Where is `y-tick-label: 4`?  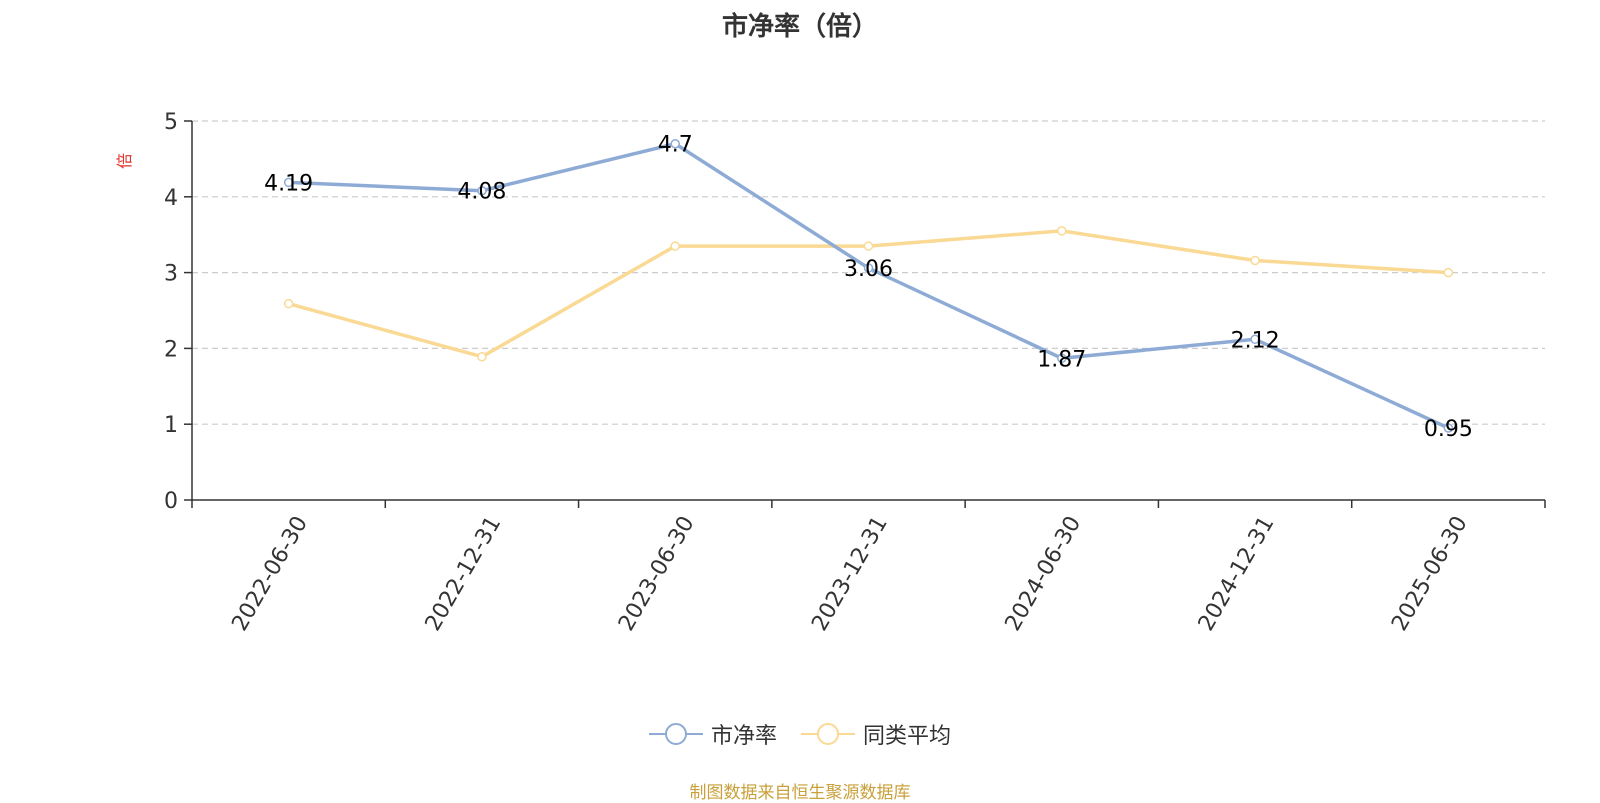
y-tick-label: 4 is located at coordinates (171, 198).